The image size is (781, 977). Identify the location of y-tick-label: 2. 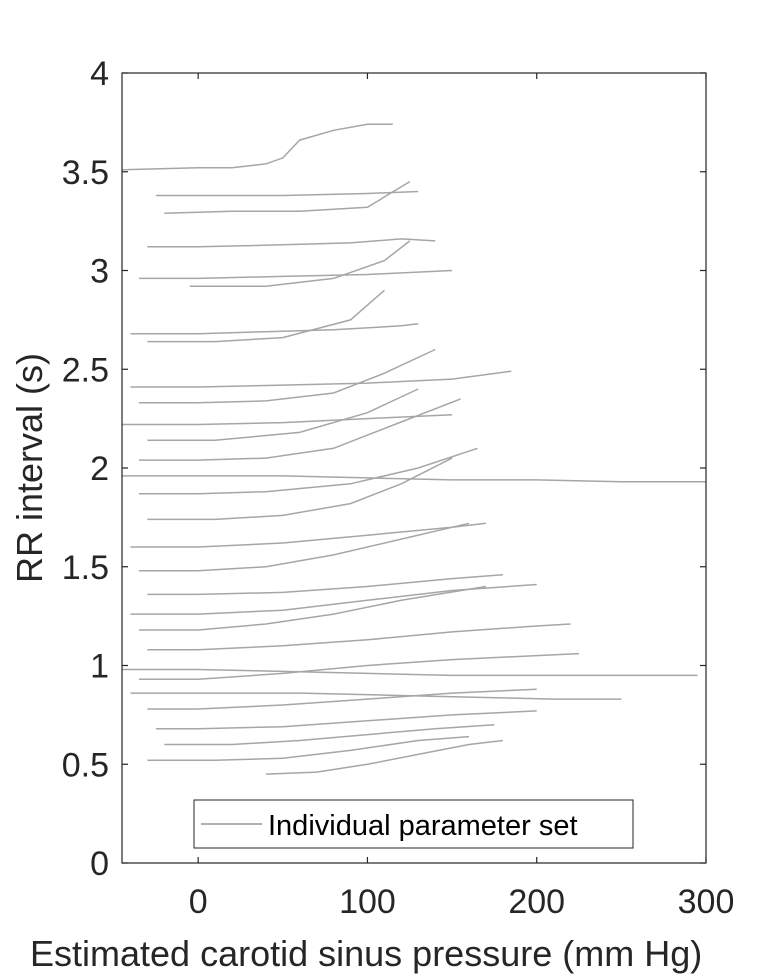
(99, 469).